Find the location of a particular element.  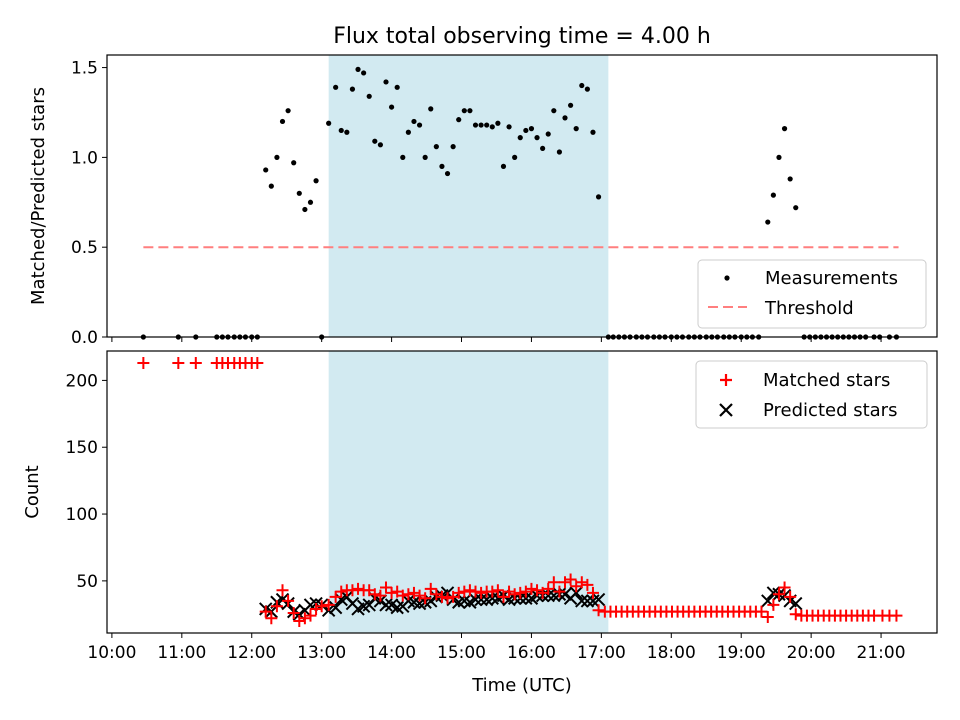

x-tick-label: 11:00 is located at coordinates (181, 653).